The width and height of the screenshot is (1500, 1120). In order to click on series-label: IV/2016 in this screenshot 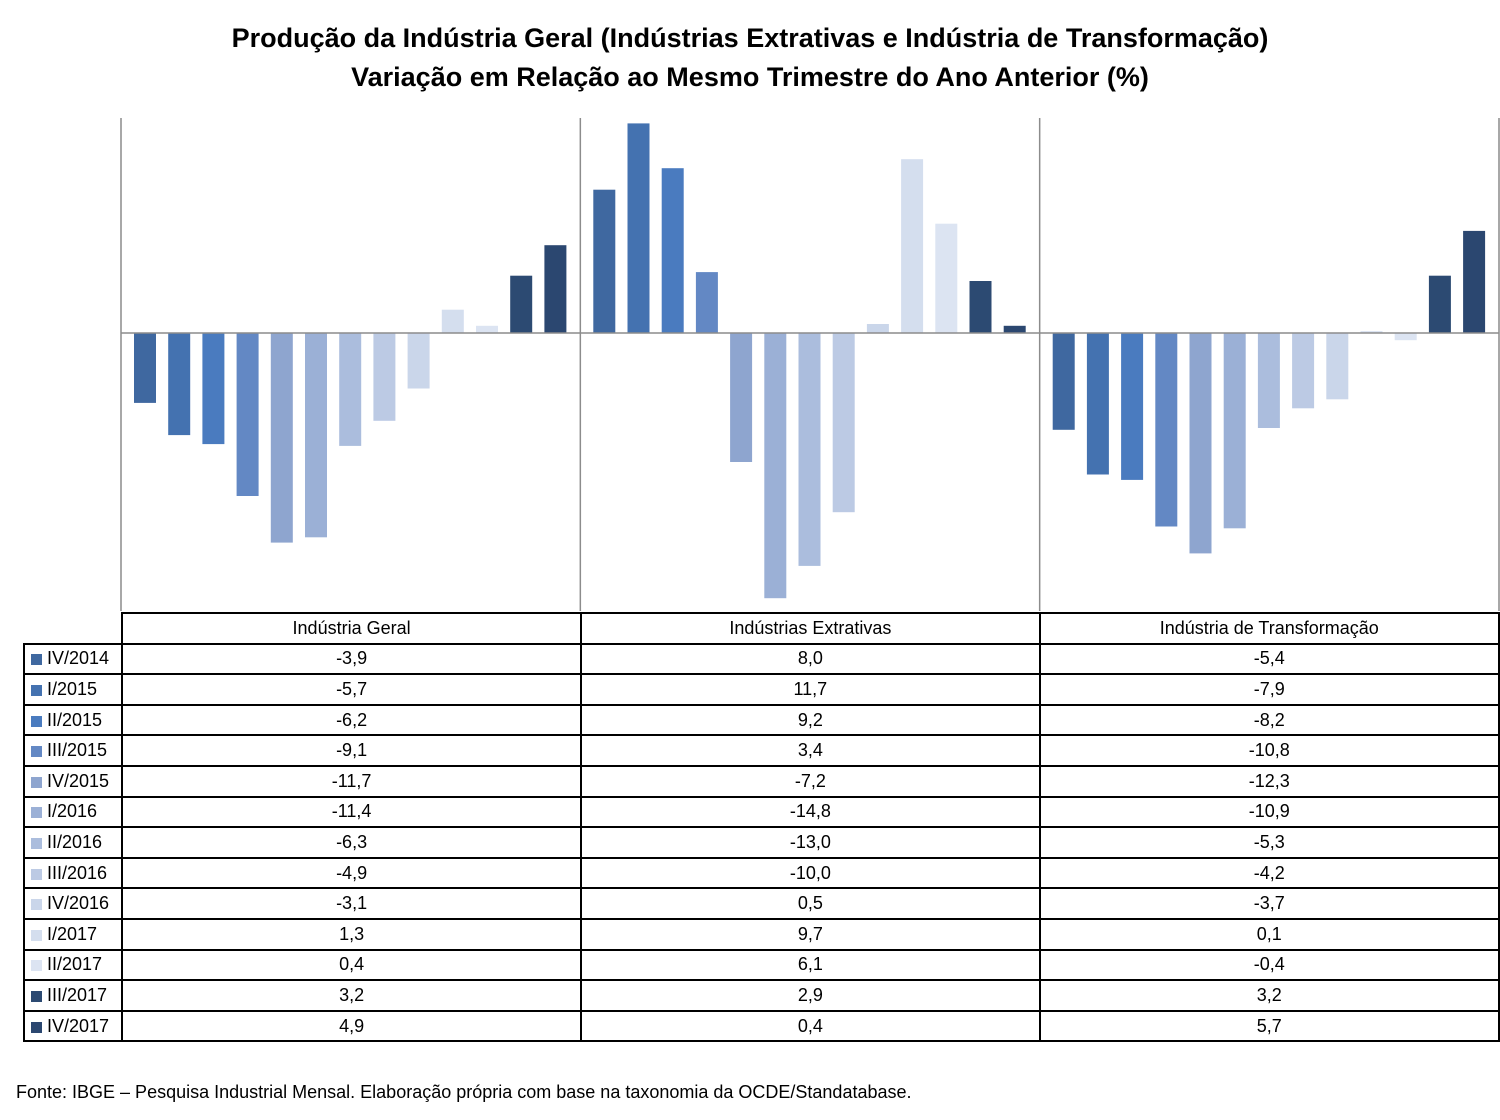, I will do `click(73, 903)`.